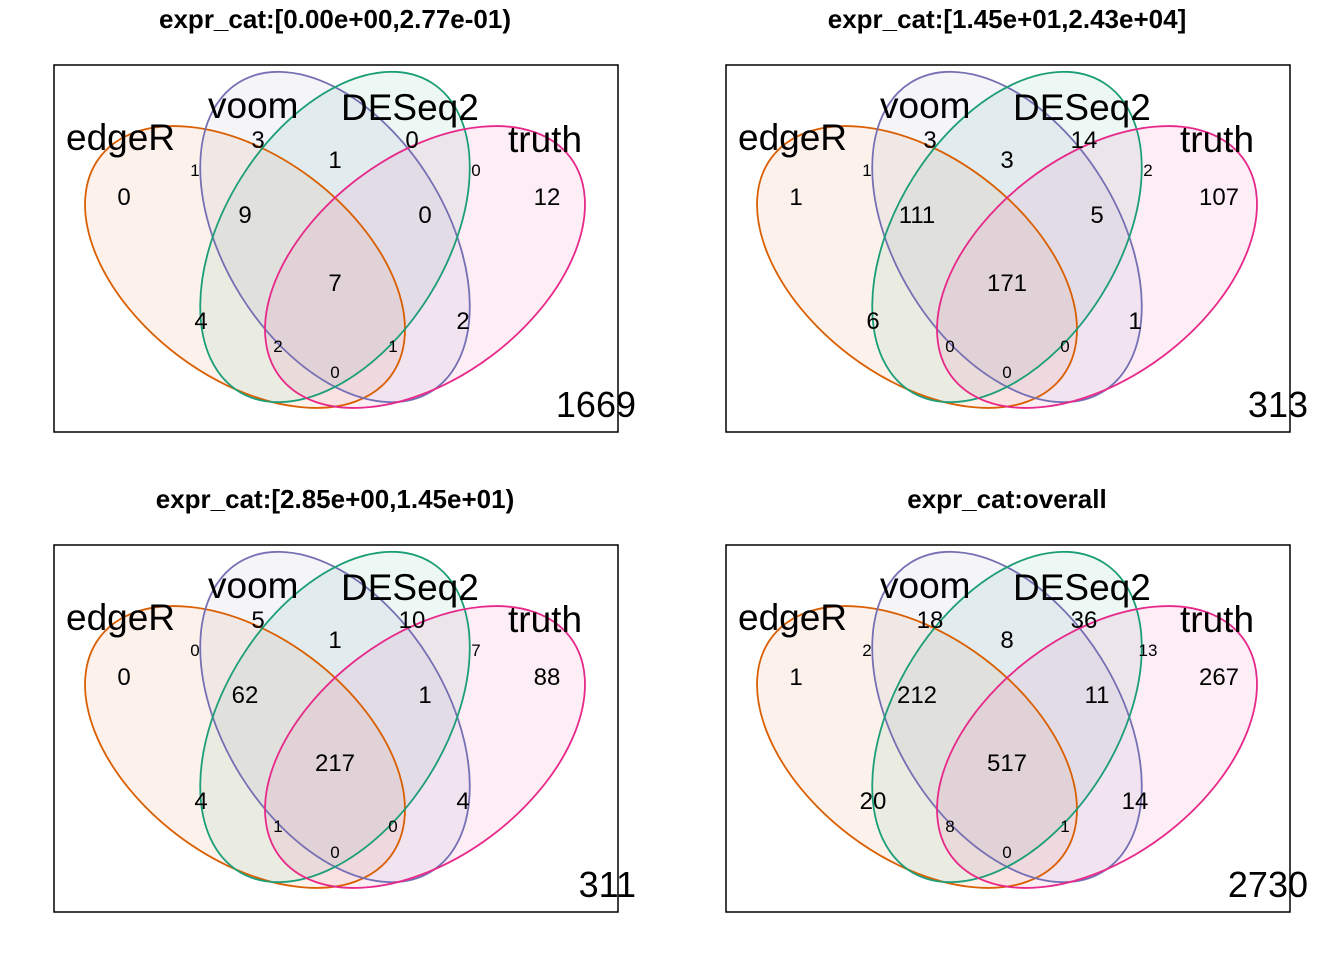 This screenshot has height=960, width=1344. Describe the element at coordinates (1219, 197) in the screenshot. I see `count-truth-only: 107` at that location.